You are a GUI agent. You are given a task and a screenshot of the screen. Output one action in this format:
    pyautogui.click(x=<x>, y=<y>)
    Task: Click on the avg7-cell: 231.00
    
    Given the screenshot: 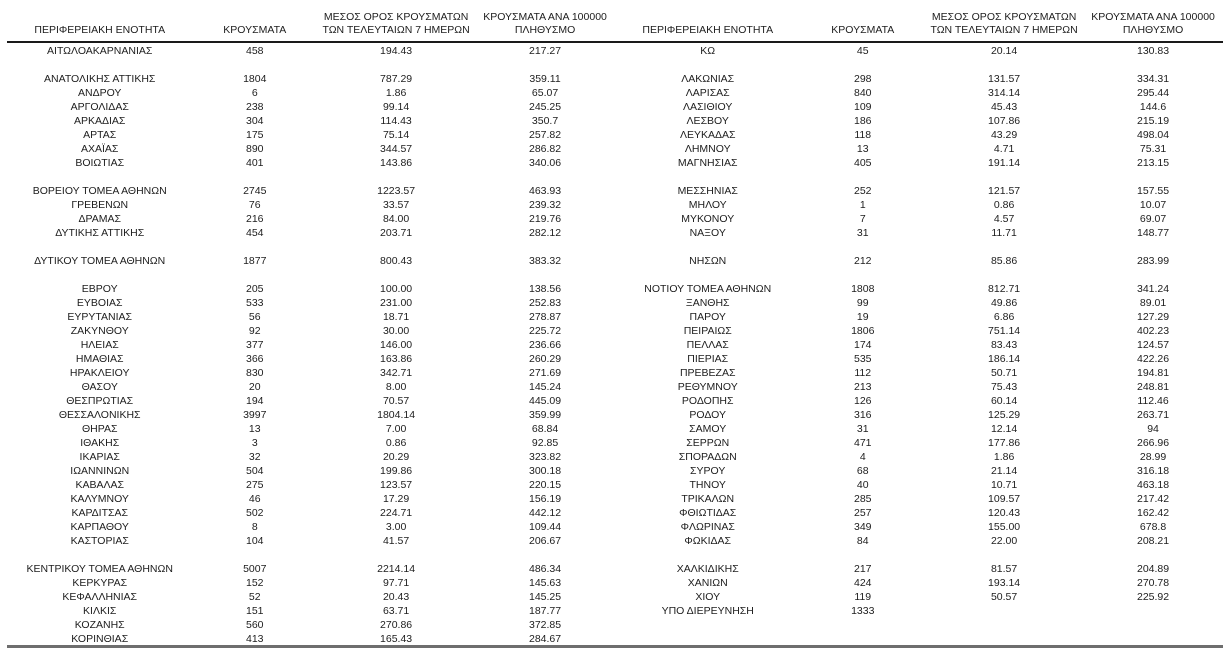 What is the action you would take?
    pyautogui.click(x=396, y=303)
    